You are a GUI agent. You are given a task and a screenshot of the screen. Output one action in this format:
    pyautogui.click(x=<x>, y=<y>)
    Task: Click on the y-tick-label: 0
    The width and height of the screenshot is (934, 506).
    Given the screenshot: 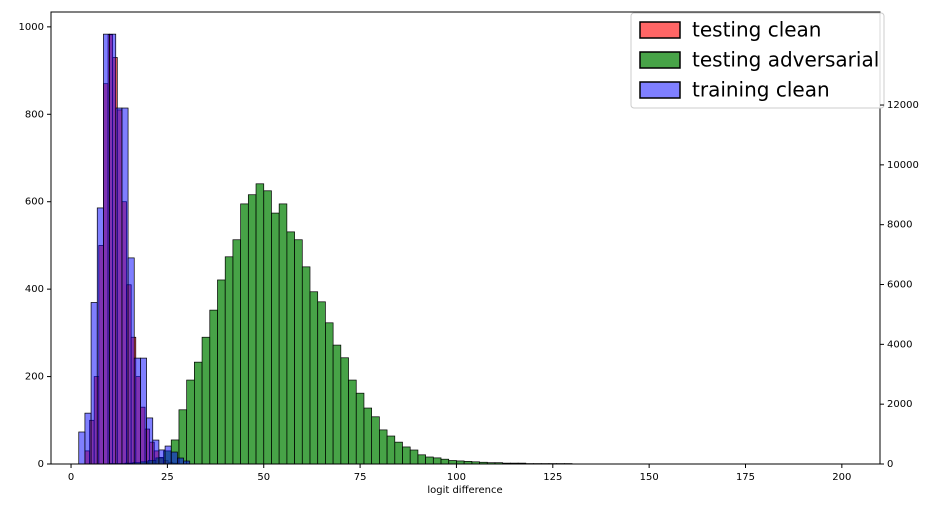 What is the action you would take?
    pyautogui.click(x=41, y=464)
    